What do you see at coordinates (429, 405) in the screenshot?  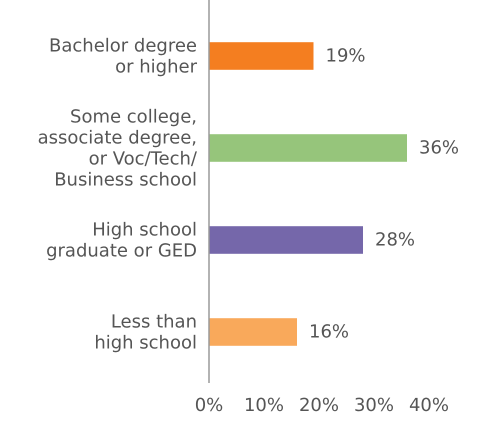 I see `x-tick-label: 40%` at bounding box center [429, 405].